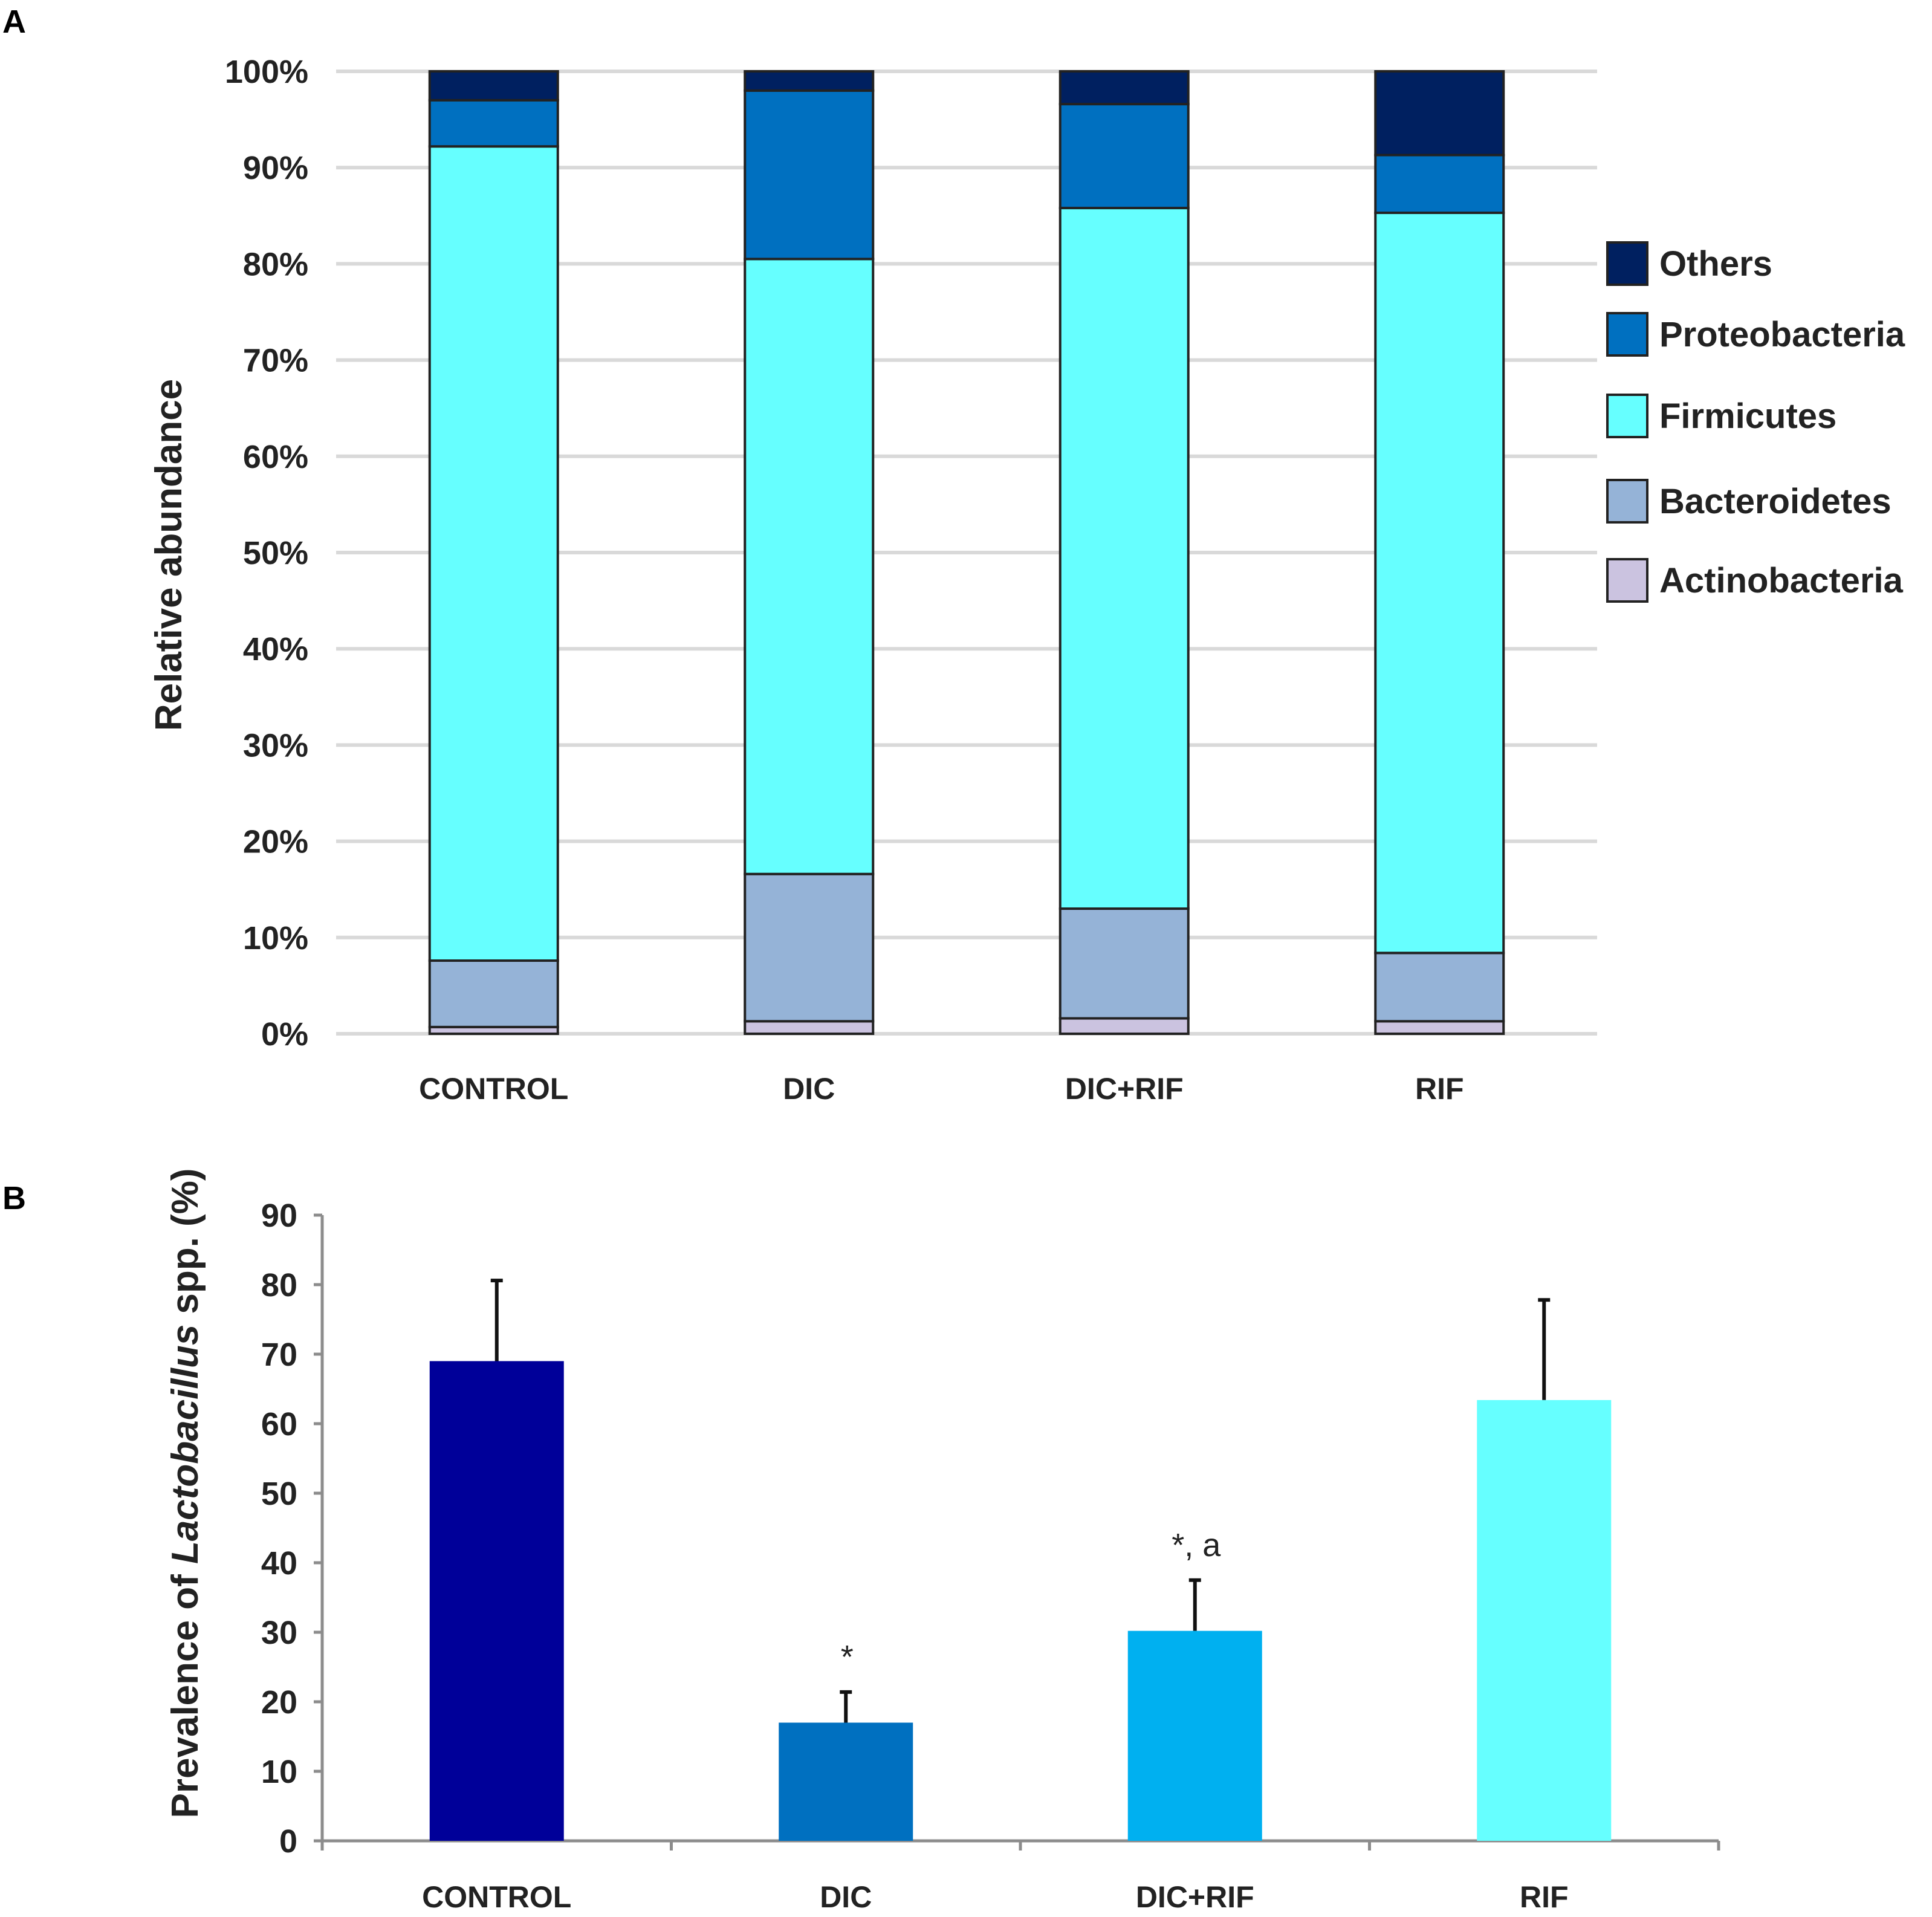 The image size is (1932, 1917). I want to click on significance-annotation: *, a, so click(1196, 1545).